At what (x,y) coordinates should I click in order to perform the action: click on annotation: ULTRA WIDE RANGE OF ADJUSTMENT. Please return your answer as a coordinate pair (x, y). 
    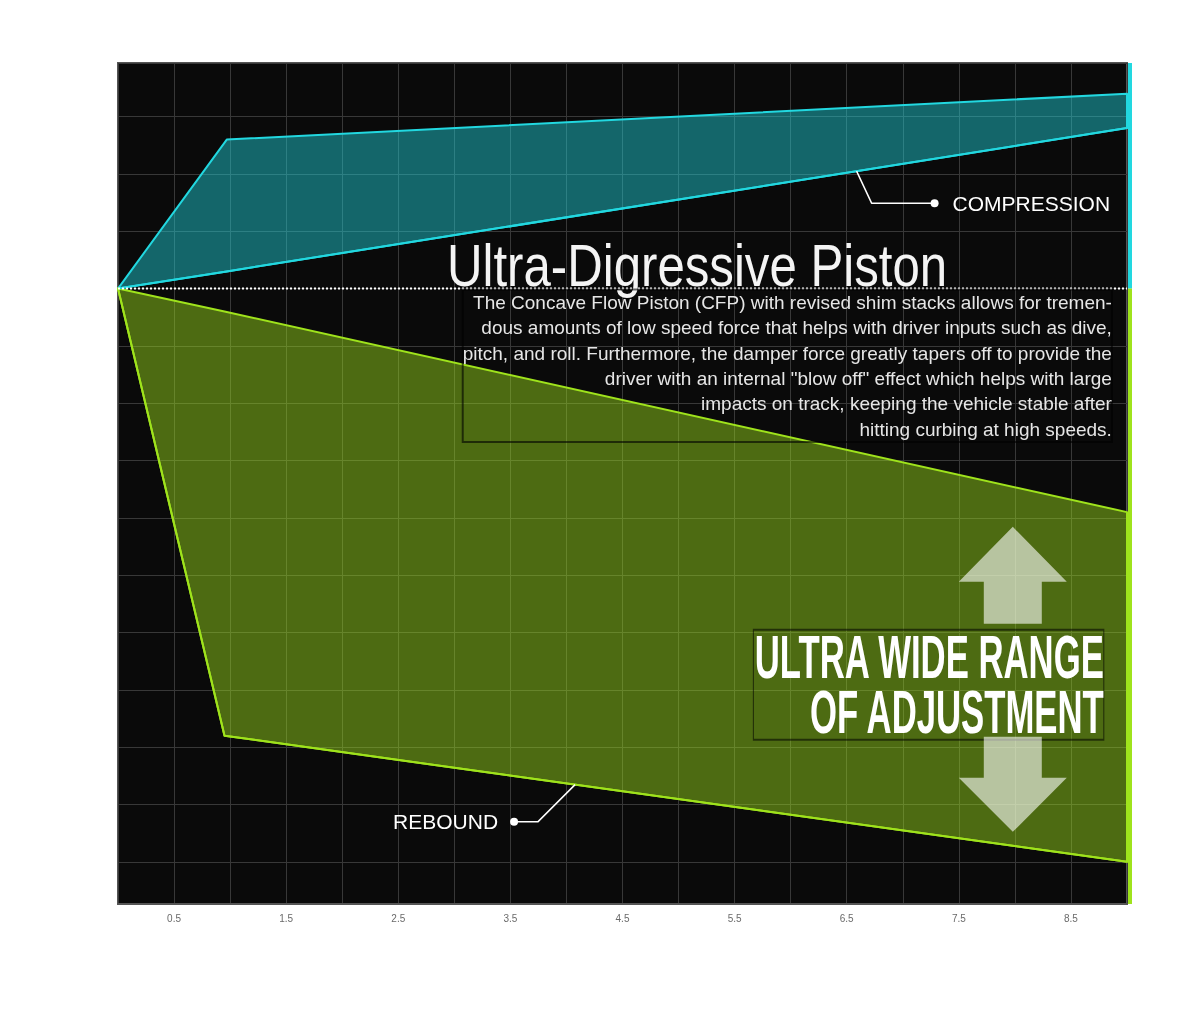
    Looking at the image, I should click on (929, 684).